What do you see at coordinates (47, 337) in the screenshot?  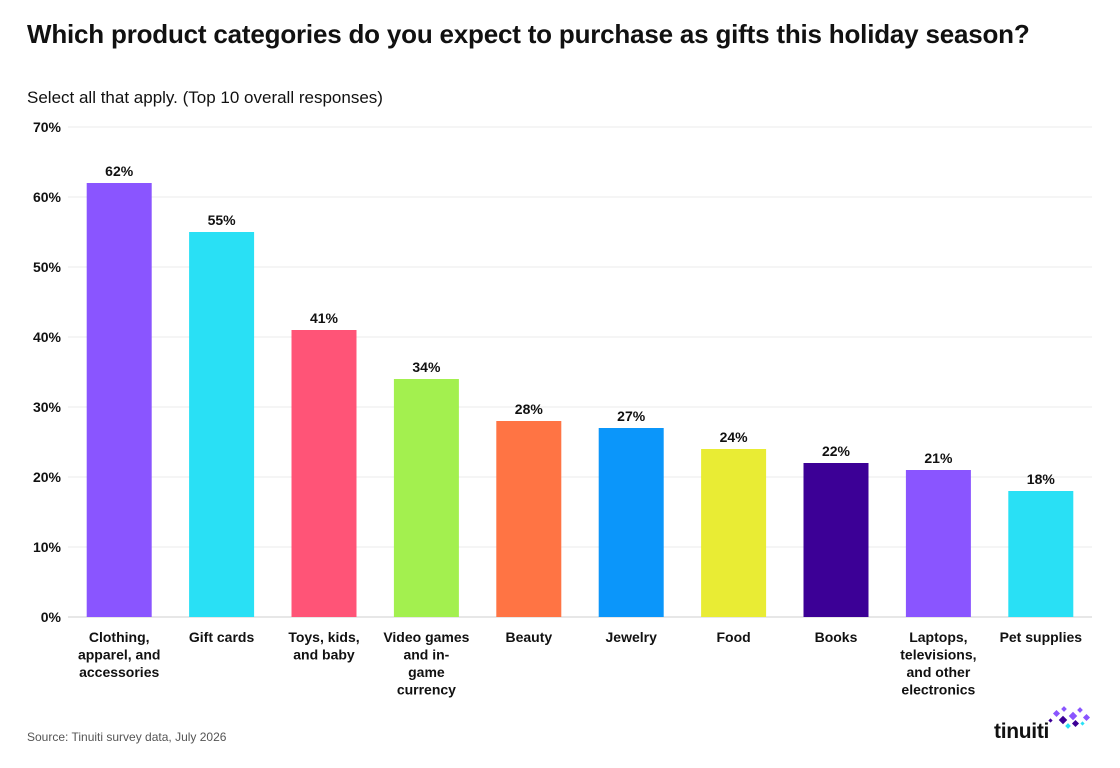 I see `y-tick-label: 40%` at bounding box center [47, 337].